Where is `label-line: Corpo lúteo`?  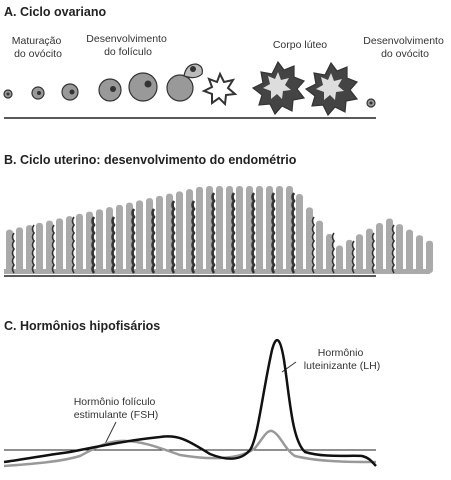
label-line: Corpo lúteo is located at coordinates (300, 45).